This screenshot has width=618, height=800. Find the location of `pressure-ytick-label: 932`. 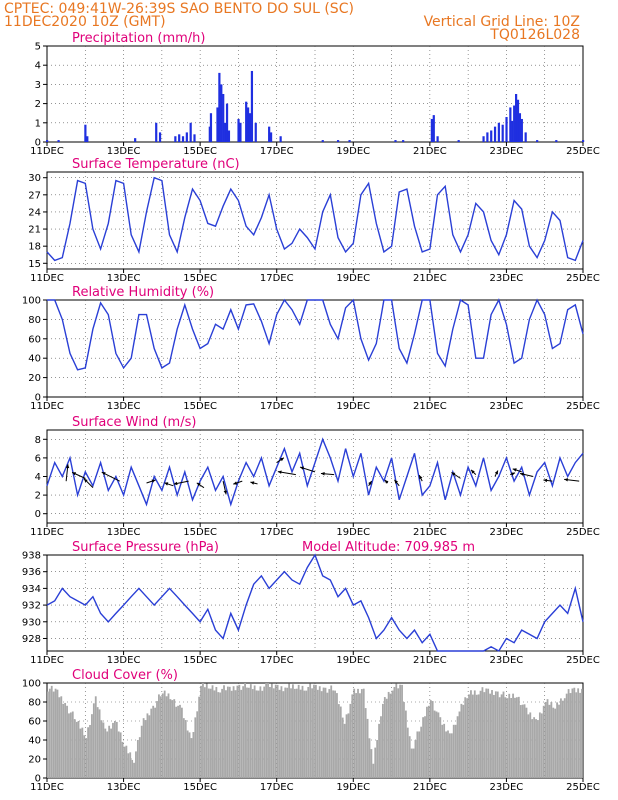

pressure-ytick-label: 932 is located at coordinates (31, 606).